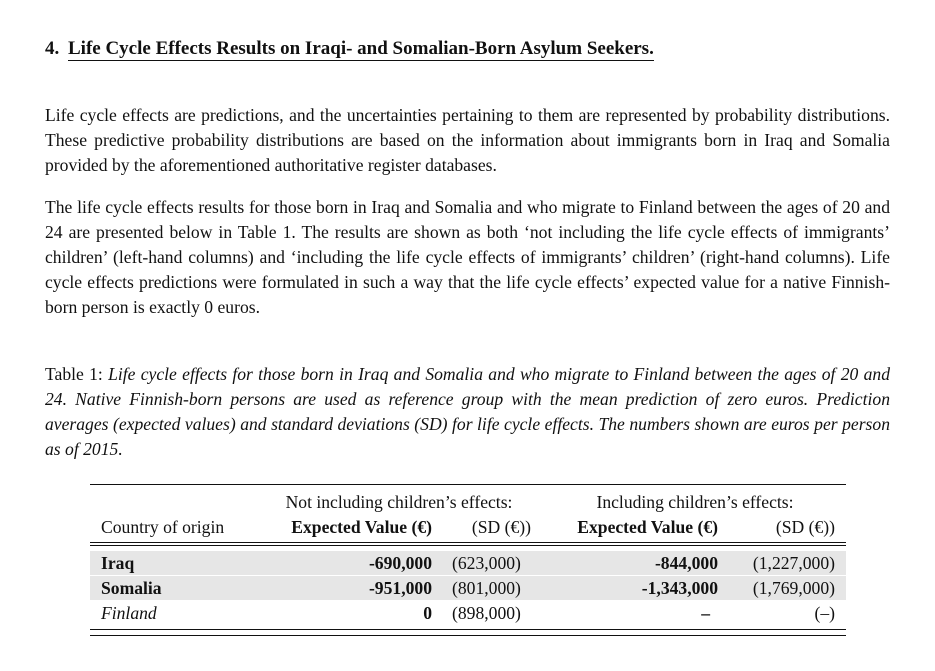 The width and height of the screenshot is (935, 671). I want to click on table-cell: (801,000), so click(486, 588).